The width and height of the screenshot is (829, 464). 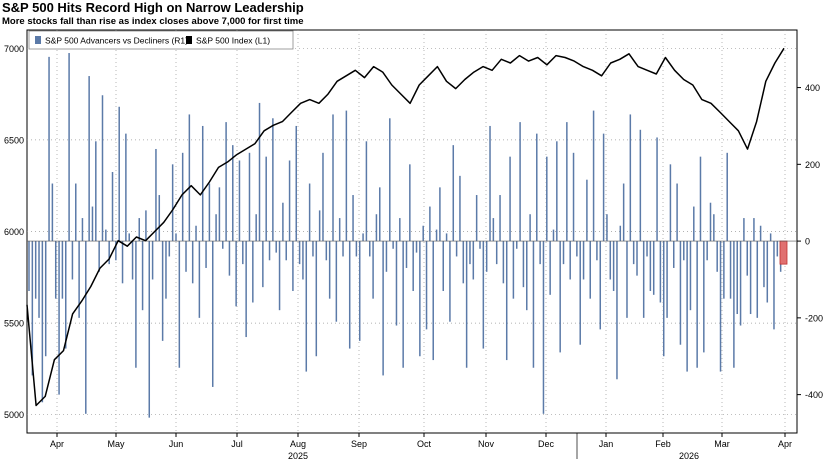 What do you see at coordinates (424, 444) in the screenshot?
I see `month-label: Oct` at bounding box center [424, 444].